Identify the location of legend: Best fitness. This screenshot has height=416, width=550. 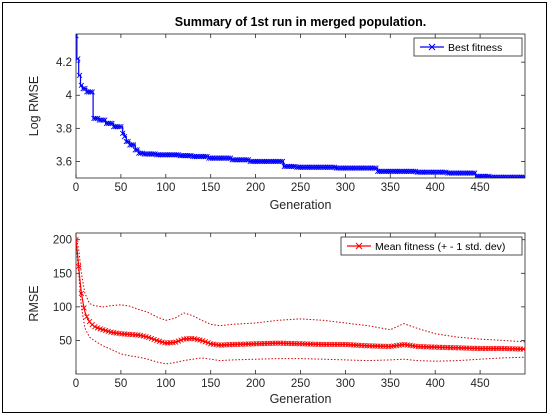
(468, 47).